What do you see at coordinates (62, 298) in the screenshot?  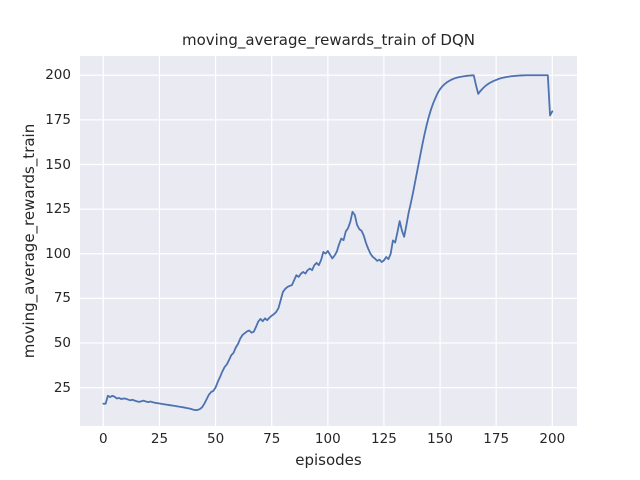 I see `y-tick-label: 75` at bounding box center [62, 298].